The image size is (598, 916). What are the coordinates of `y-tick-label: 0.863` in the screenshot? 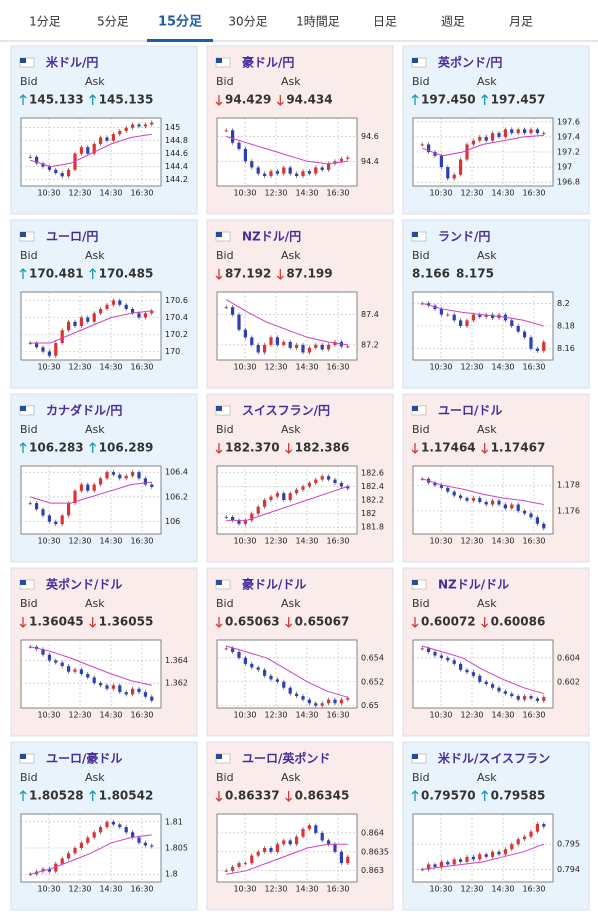 It's located at (372, 870).